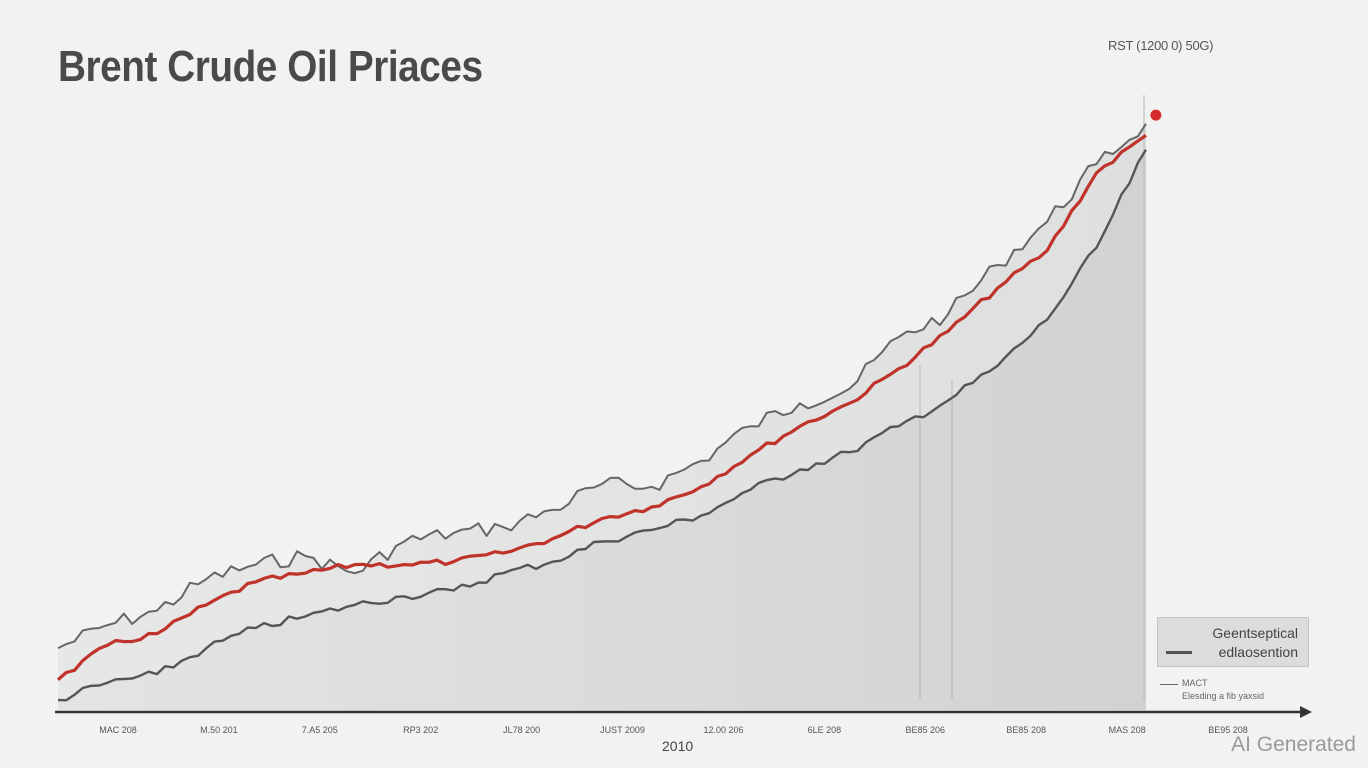  I want to click on x-tick-label: BE85 206, so click(926, 730).